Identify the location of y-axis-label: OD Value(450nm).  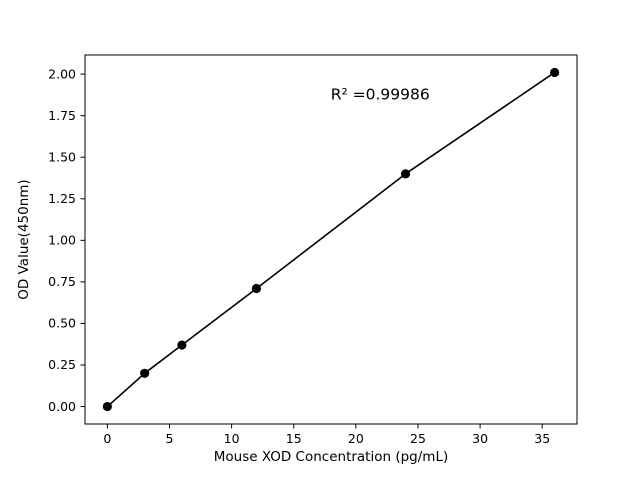
(24, 239).